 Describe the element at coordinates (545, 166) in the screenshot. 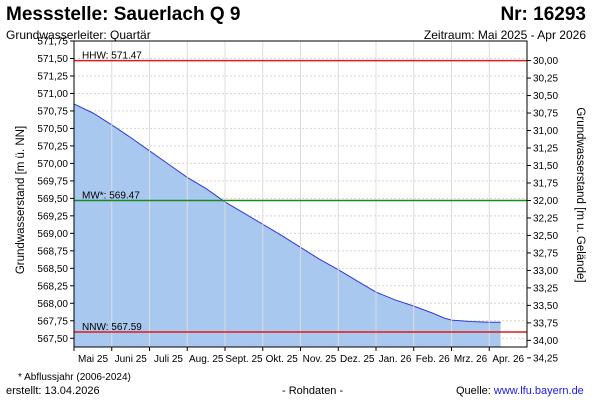

I see `y-right-tick-label: 31,50` at that location.